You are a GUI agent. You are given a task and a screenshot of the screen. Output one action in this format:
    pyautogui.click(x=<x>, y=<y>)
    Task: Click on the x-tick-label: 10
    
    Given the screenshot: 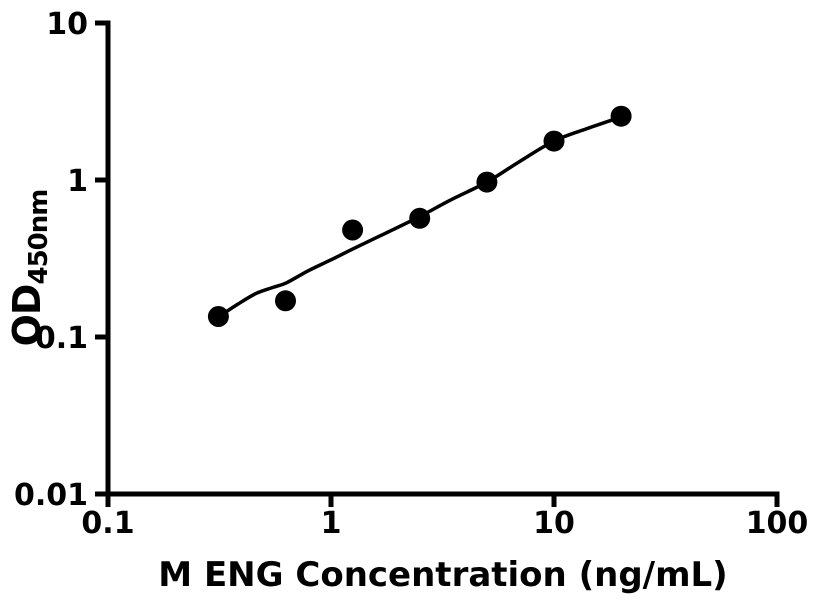 What is the action you would take?
    pyautogui.click(x=554, y=523)
    